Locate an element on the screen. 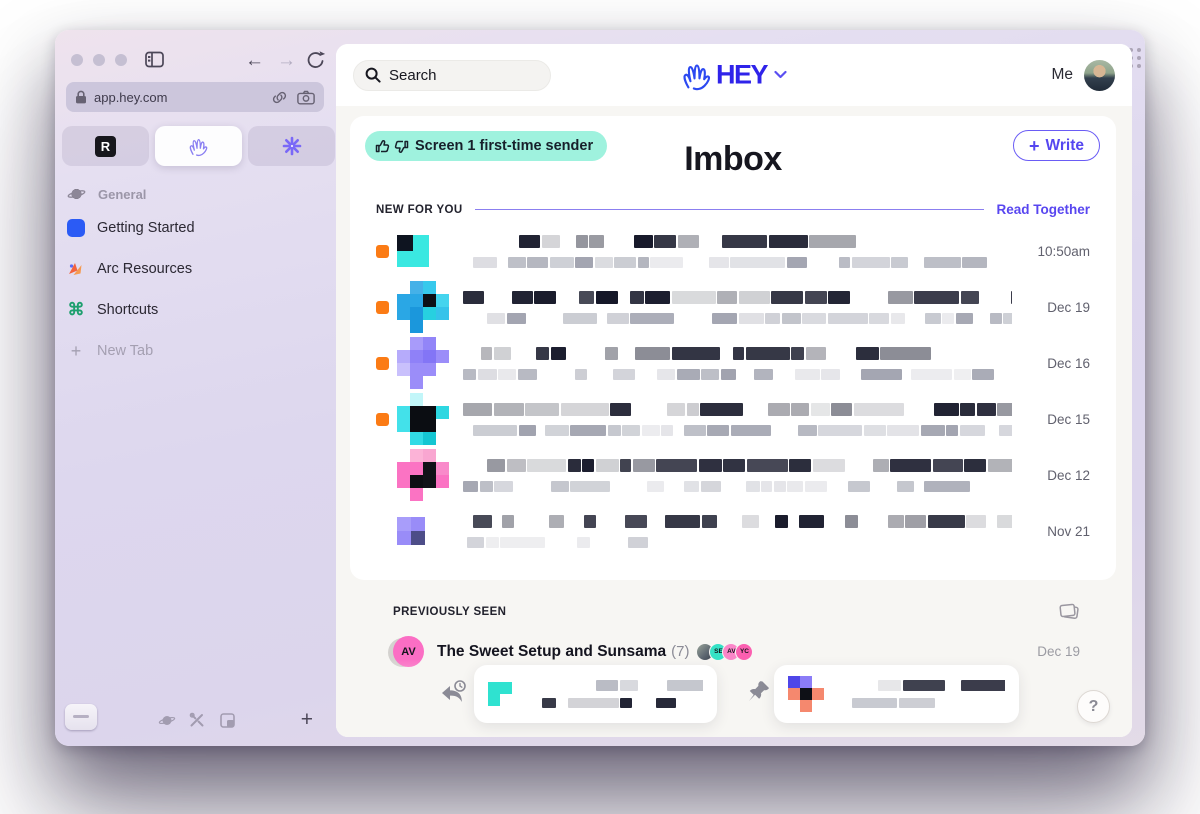  sidebar-item-arc-resources: Arc Resources is located at coordinates (192, 269).